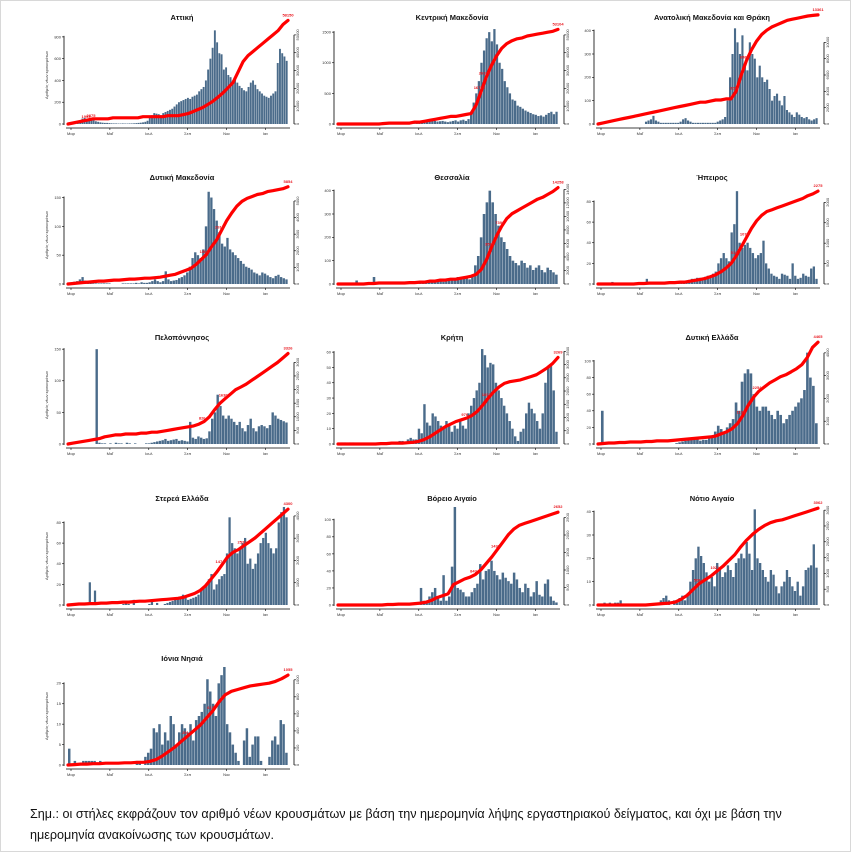 The height and width of the screenshot is (852, 851). I want to click on y2-tick-label: 10000, so click(297, 106).